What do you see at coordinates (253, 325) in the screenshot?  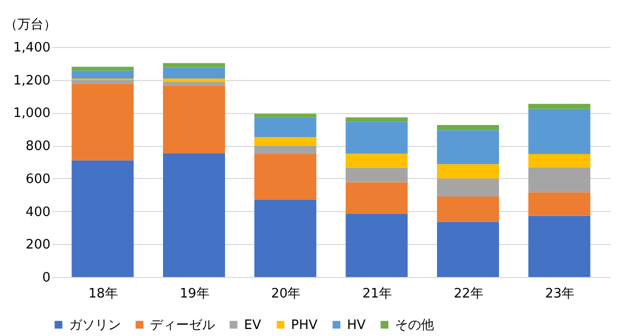 I see `legend-label: EV` at bounding box center [253, 325].